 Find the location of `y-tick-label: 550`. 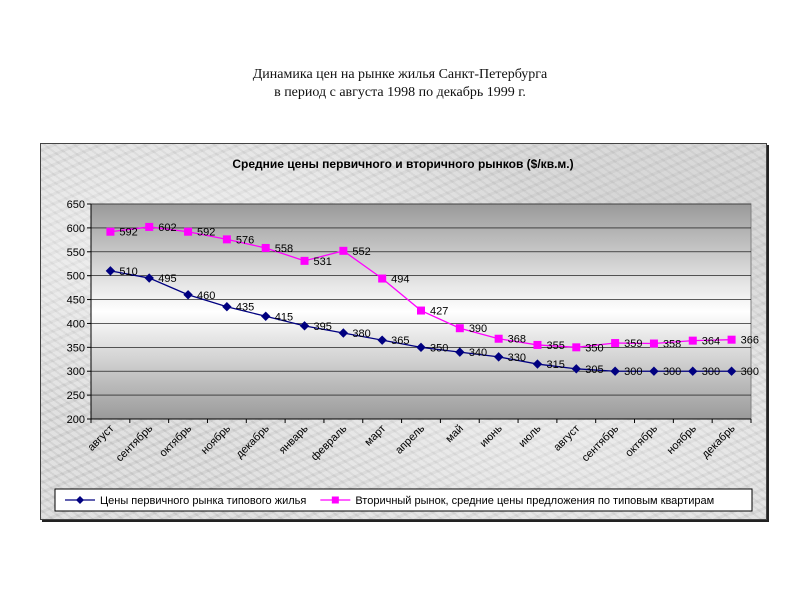

y-tick-label: 550 is located at coordinates (76, 253).